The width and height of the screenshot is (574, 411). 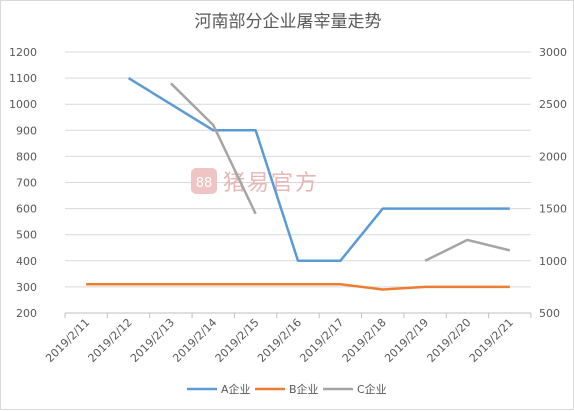 What do you see at coordinates (26, 209) in the screenshot?
I see `left-tick-label: 600` at bounding box center [26, 209].